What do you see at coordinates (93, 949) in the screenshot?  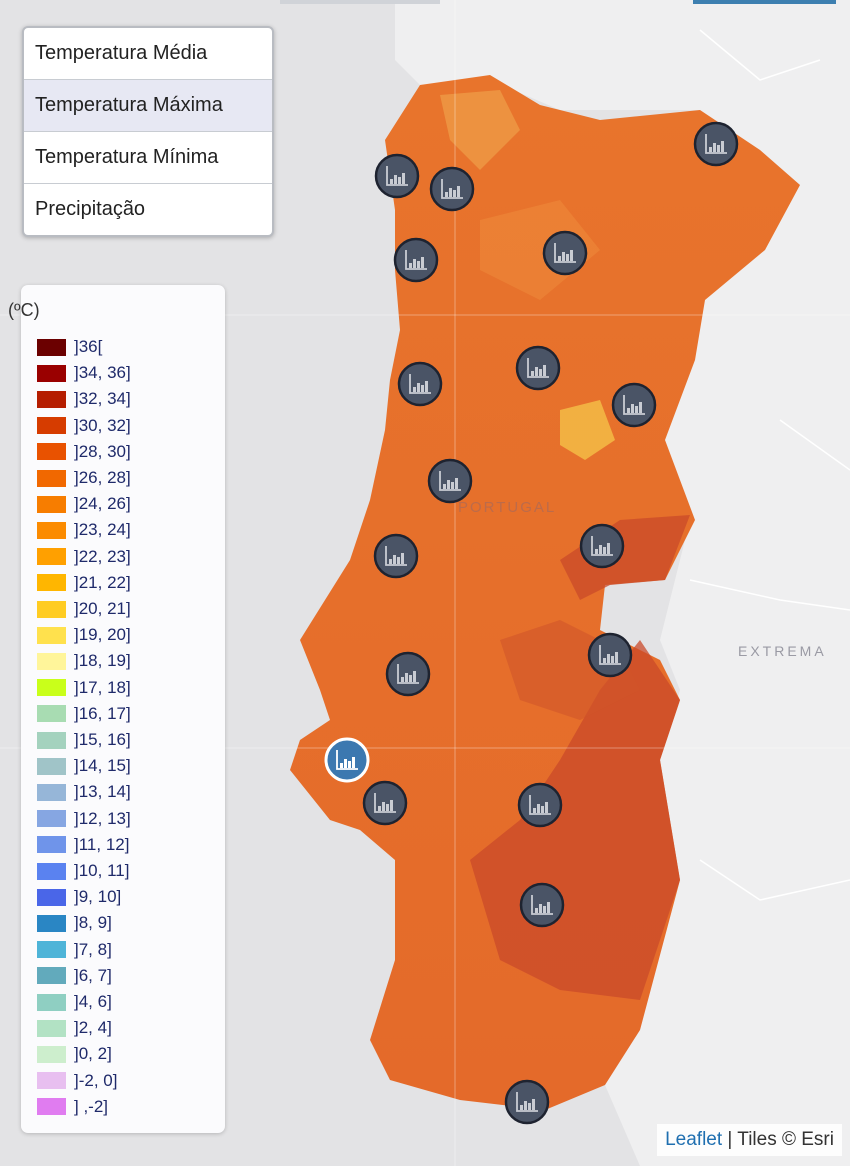 I see `legend-label: ]7, 8]` at bounding box center [93, 949].